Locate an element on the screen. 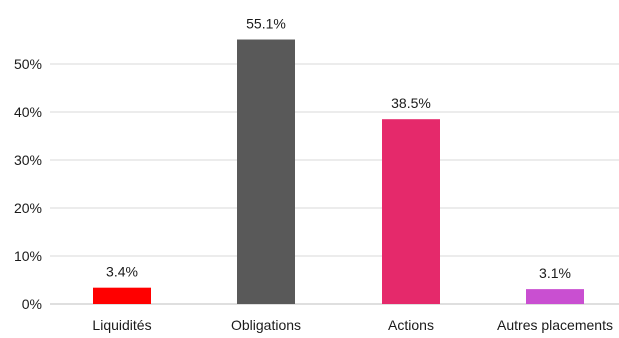 The width and height of the screenshot is (619, 338). category-label: Liquidités is located at coordinates (121, 325).